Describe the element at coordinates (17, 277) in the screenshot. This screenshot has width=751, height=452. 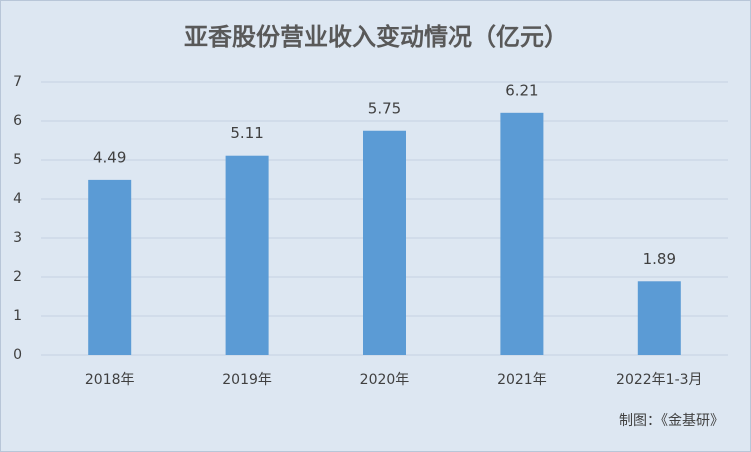
I see `y-tick-label: 2` at that location.